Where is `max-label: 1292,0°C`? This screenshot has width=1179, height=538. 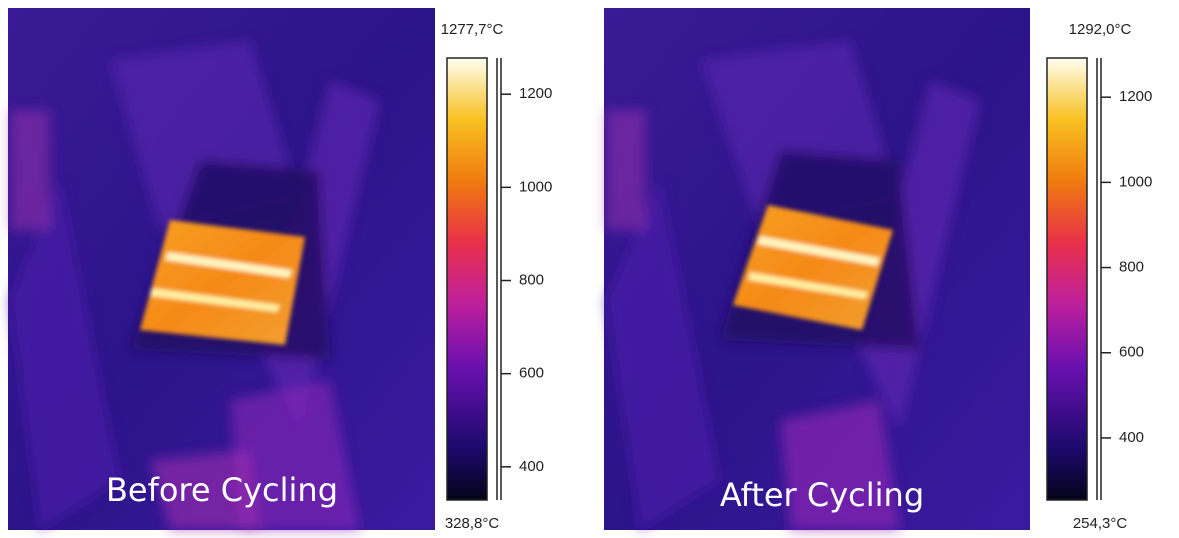 max-label: 1292,0°C is located at coordinates (1100, 29).